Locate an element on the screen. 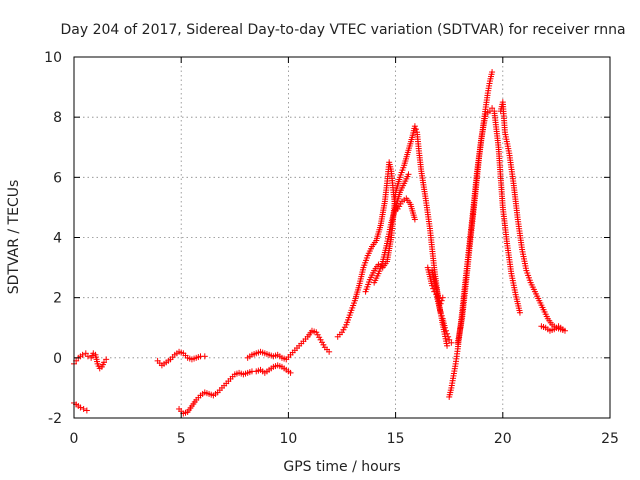 The width and height of the screenshot is (640, 480). y-tick-label: 10 is located at coordinates (53, 58).